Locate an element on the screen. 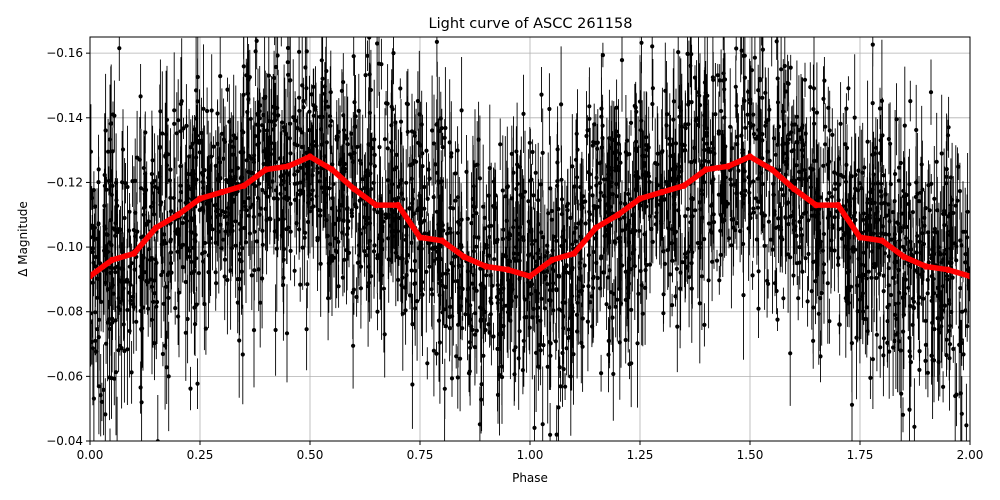 The height and width of the screenshot is (500, 1000). x-tick-label: 2.00 is located at coordinates (970, 455).